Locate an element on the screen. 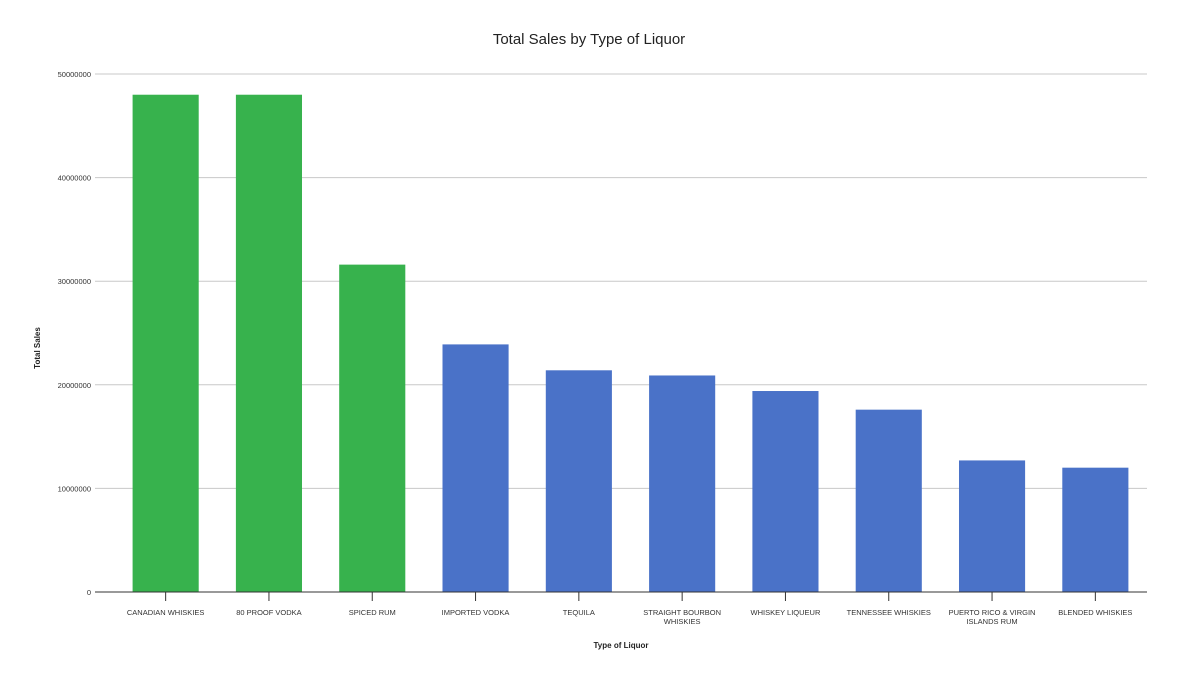 Image resolution: width=1179 pixels, height=680 pixels. x-tick-label: TEQUILA is located at coordinates (579, 612).